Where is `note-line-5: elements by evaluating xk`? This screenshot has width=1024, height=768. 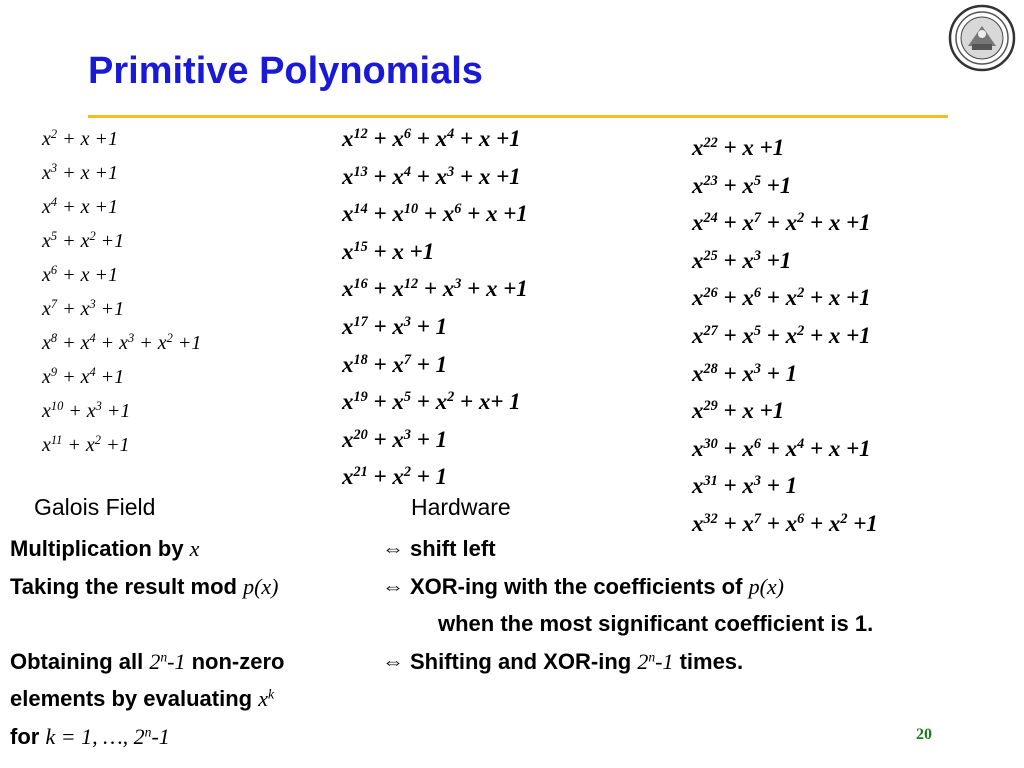
note-line-5: elements by evaluating xk is located at coordinates (510, 699).